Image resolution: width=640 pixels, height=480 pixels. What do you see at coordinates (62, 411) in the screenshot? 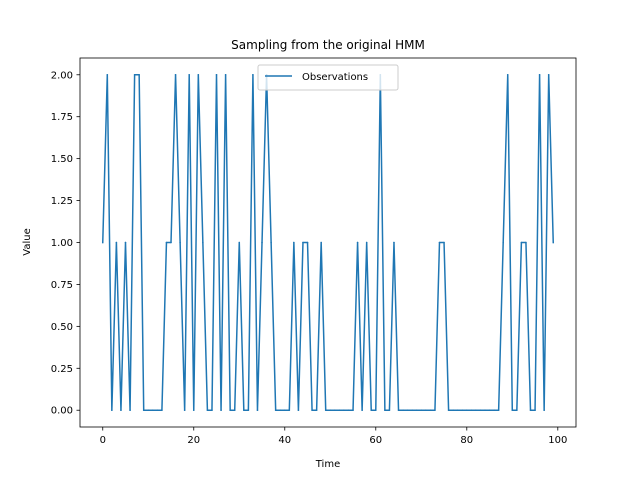
I see `y-tick-label: 0.00` at bounding box center [62, 411].